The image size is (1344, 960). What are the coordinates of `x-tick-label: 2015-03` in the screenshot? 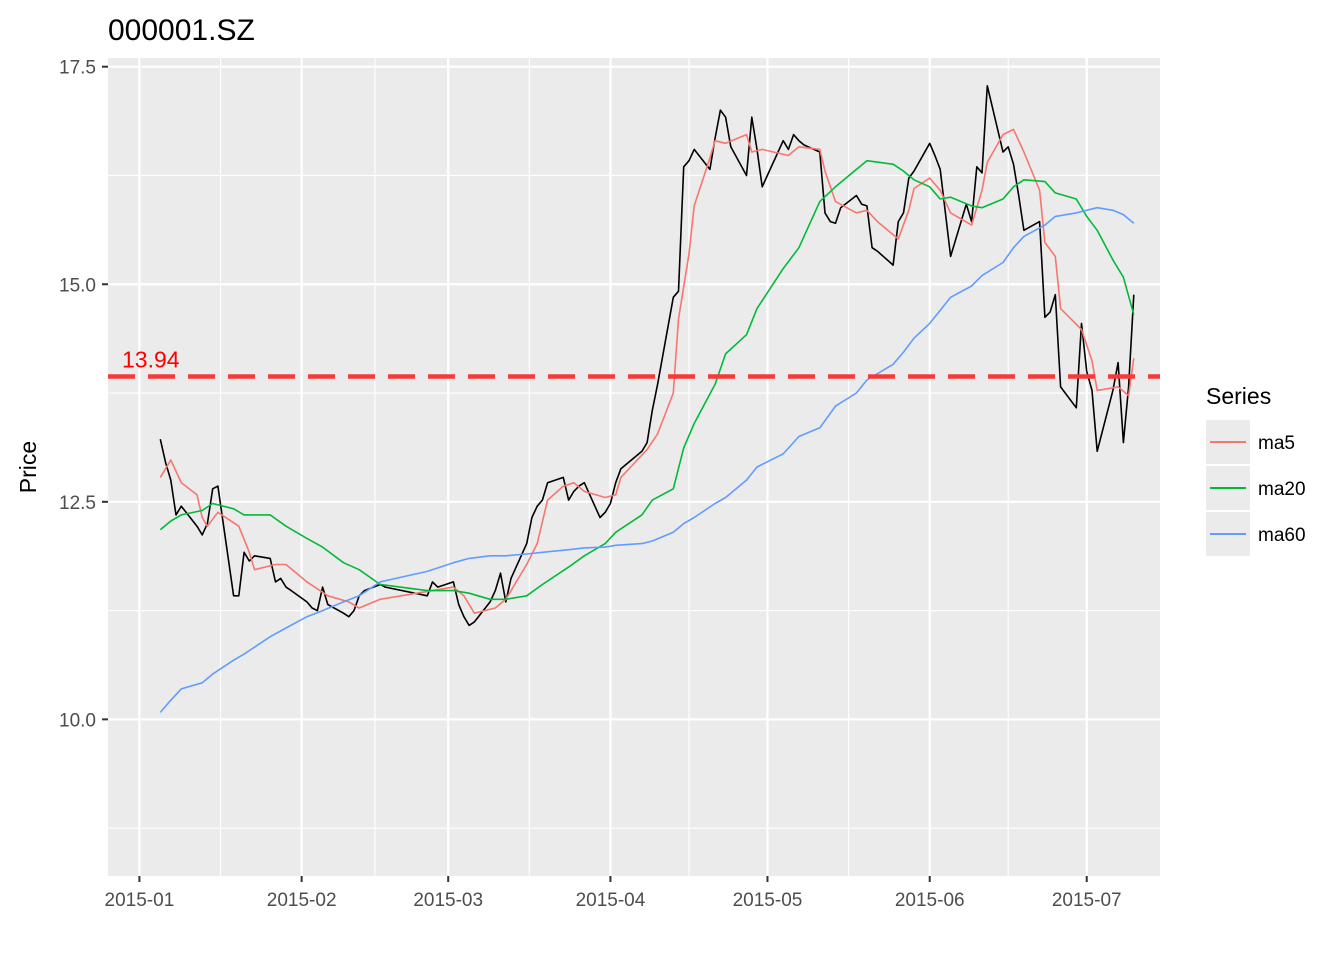 It's located at (448, 900).